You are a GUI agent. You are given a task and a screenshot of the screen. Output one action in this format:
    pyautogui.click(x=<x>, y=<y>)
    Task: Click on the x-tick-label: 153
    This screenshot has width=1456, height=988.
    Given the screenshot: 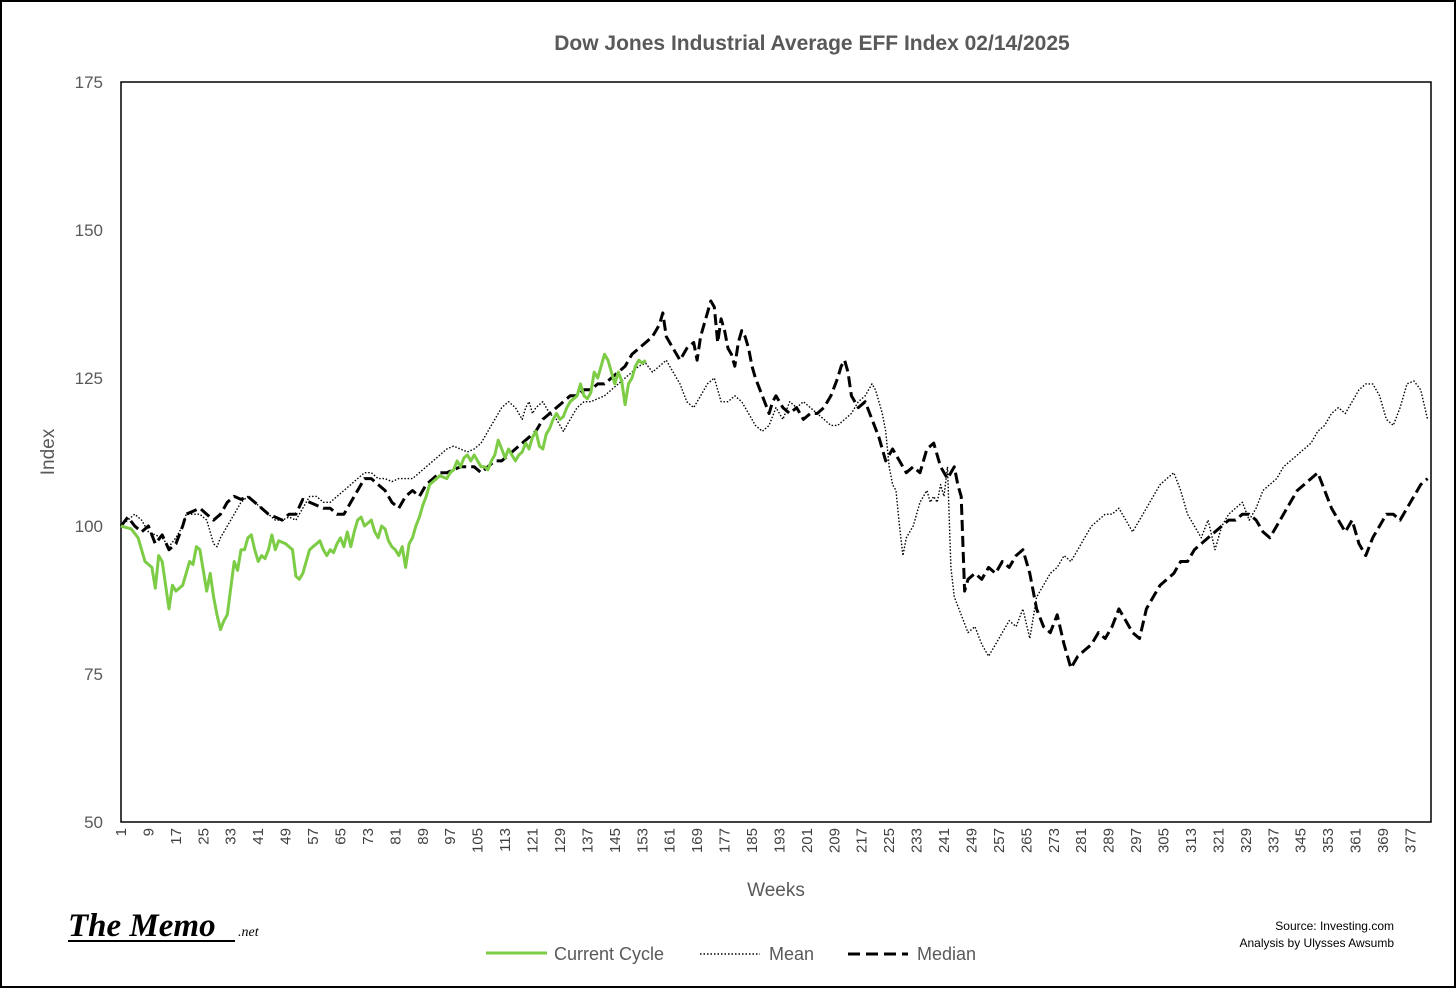 What is the action you would take?
    pyautogui.click(x=642, y=840)
    